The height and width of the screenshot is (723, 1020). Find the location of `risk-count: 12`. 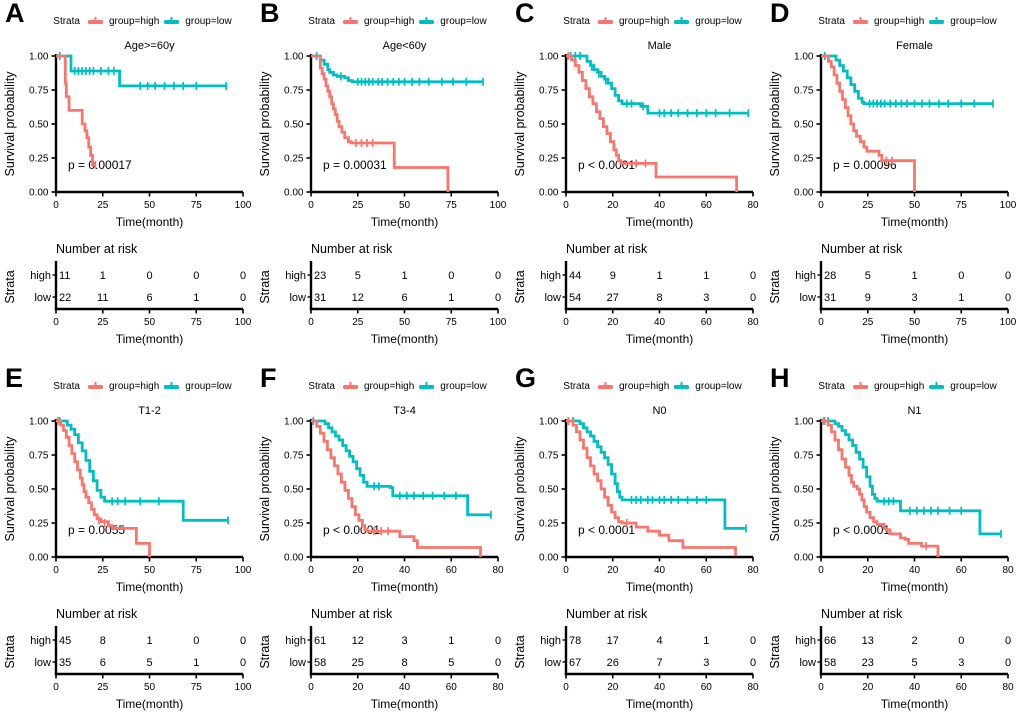

risk-count: 12 is located at coordinates (358, 641).